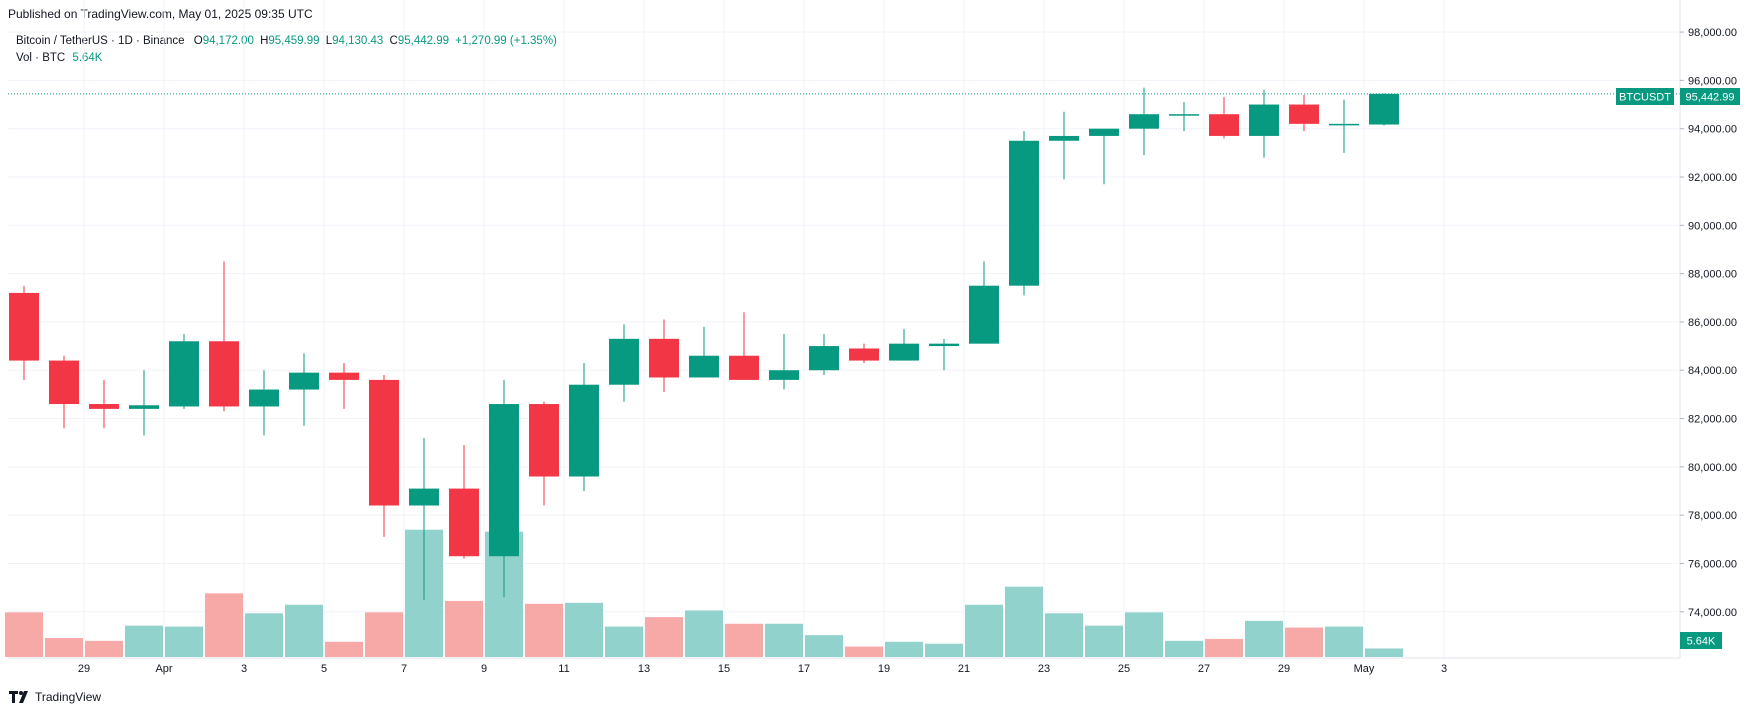 Image resolution: width=1755 pixels, height=716 pixels. What do you see at coordinates (1712, 613) in the screenshot?
I see `y-tick-label: 74,000.00` at bounding box center [1712, 613].